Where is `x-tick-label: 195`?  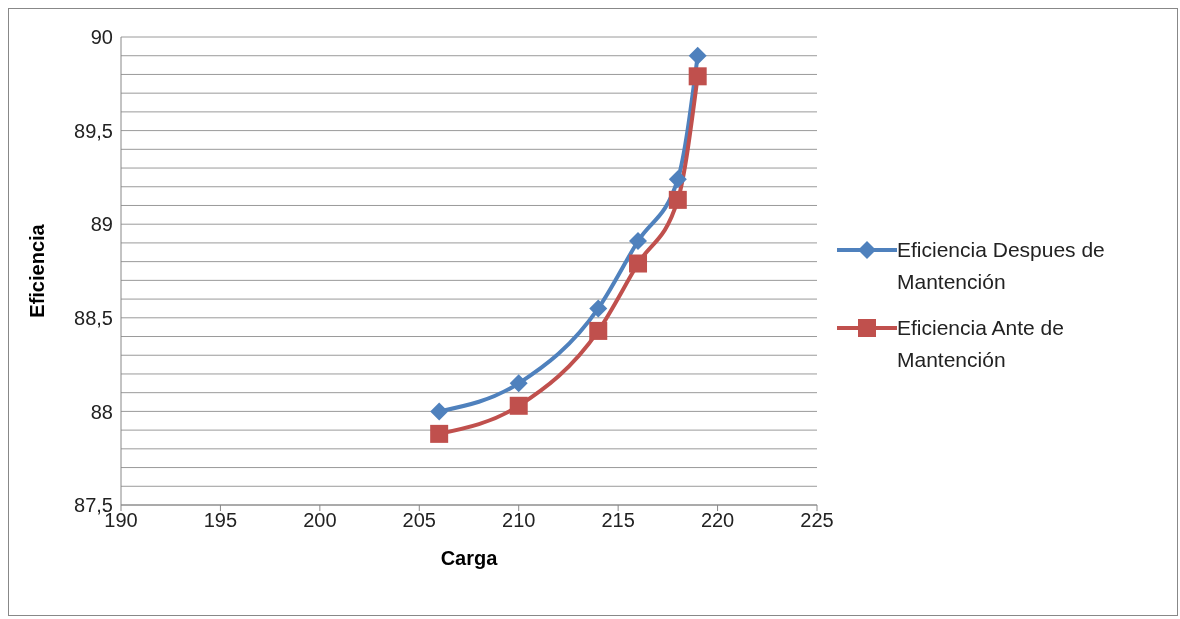
x-tick-label: 195 is located at coordinates (220, 520).